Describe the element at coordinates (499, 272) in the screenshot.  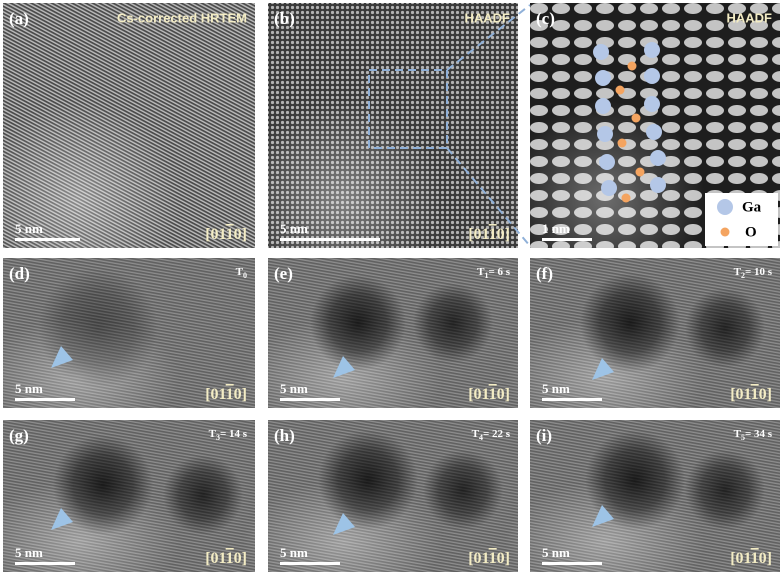
I see `time-value: = 6 s` at that location.